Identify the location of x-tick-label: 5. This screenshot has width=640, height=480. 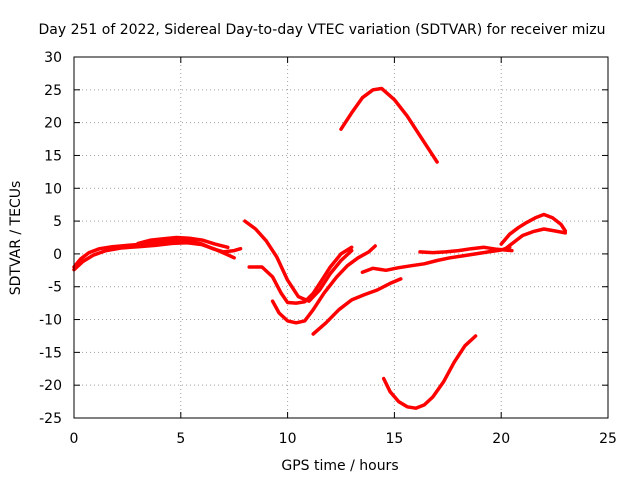
(180, 439).